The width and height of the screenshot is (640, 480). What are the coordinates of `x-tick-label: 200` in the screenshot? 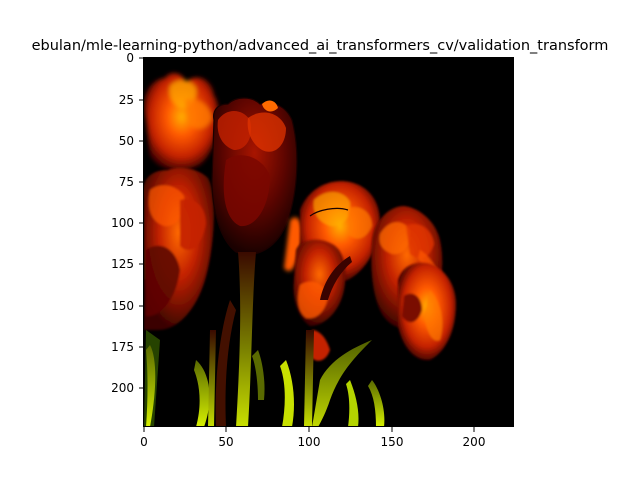 It's located at (474, 442).